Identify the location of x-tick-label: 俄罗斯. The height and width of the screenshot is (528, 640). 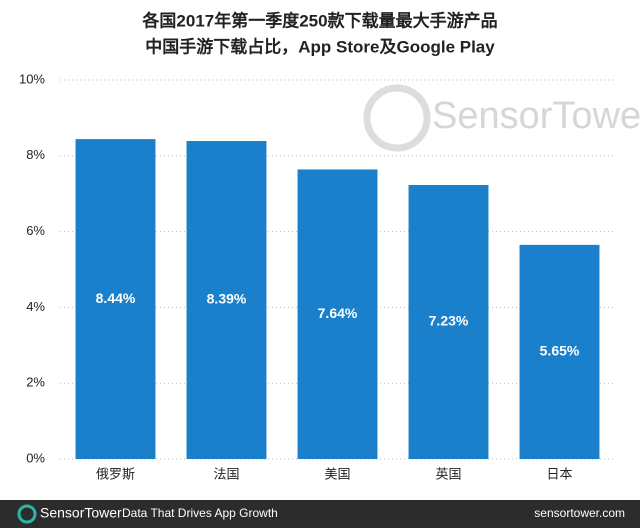
(115, 473).